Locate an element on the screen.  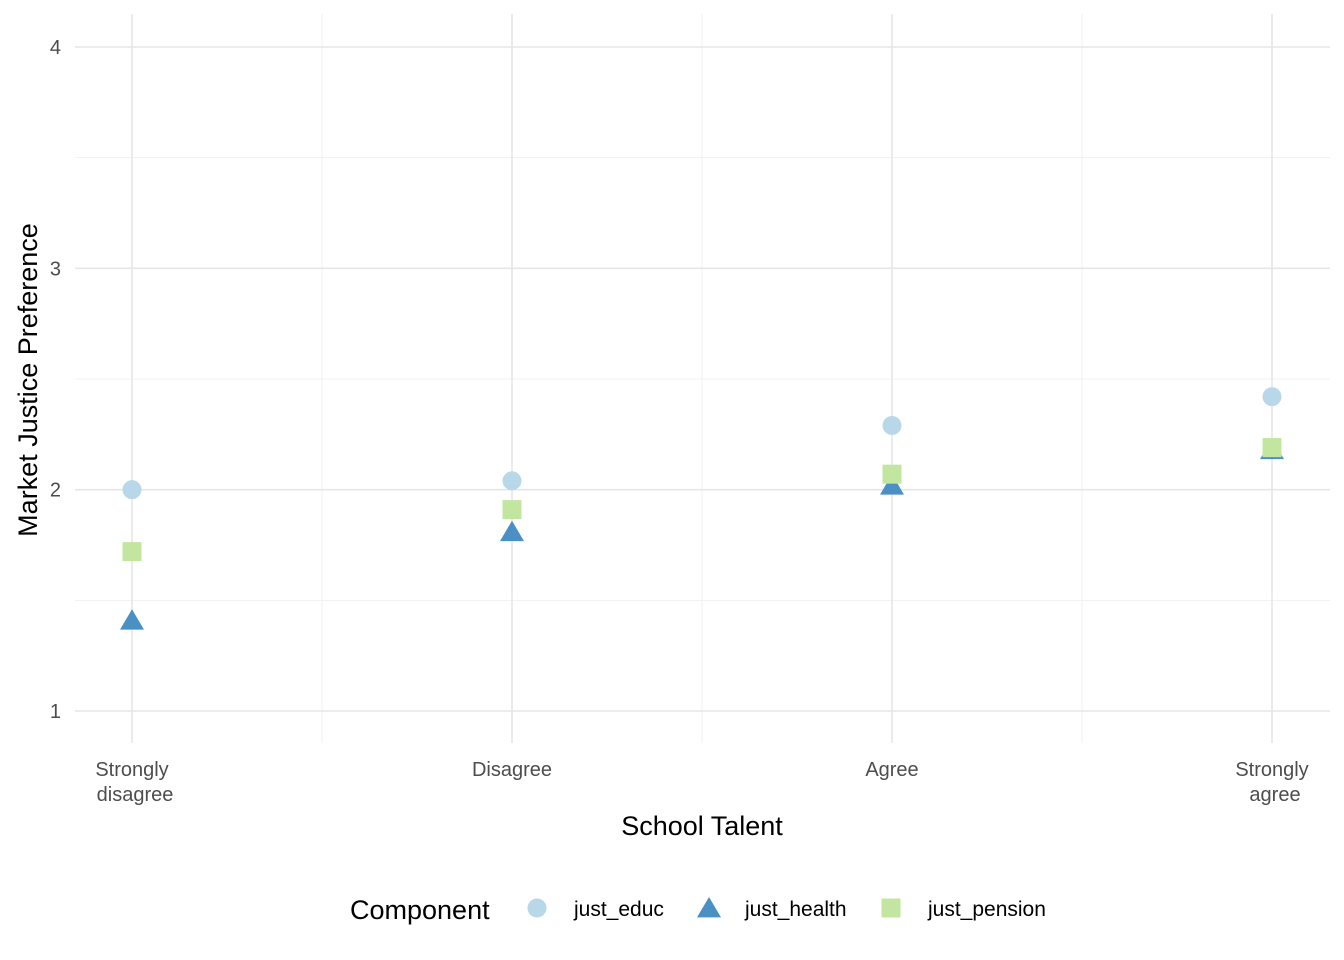
y-tick-label: 4 is located at coordinates (55, 48).